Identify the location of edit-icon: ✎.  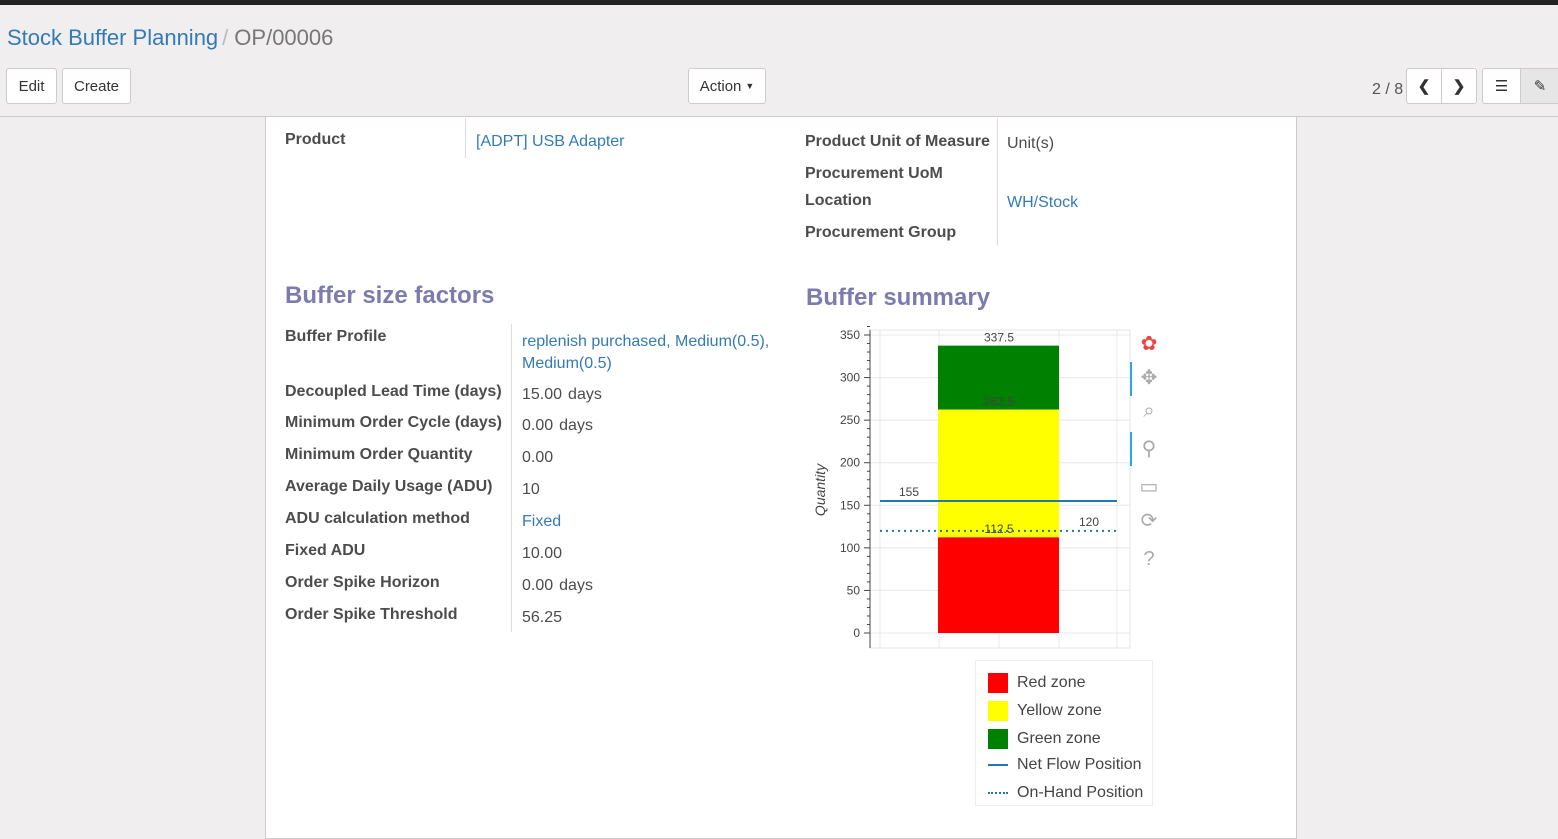
(1540, 86).